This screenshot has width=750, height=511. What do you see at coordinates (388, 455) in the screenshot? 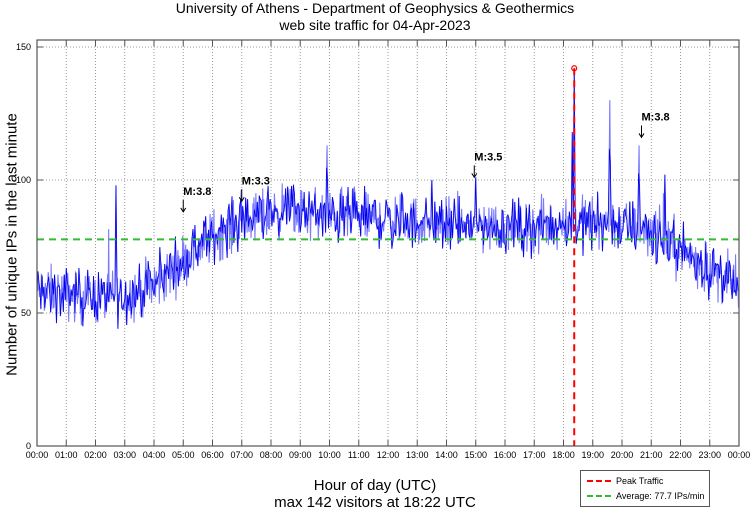
I see `x-tick-label: 12:00` at bounding box center [388, 455].